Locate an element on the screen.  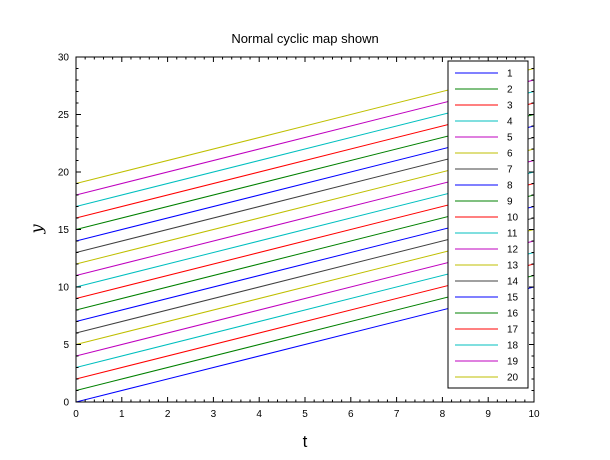
legend-label-18: 18 is located at coordinates (513, 346).